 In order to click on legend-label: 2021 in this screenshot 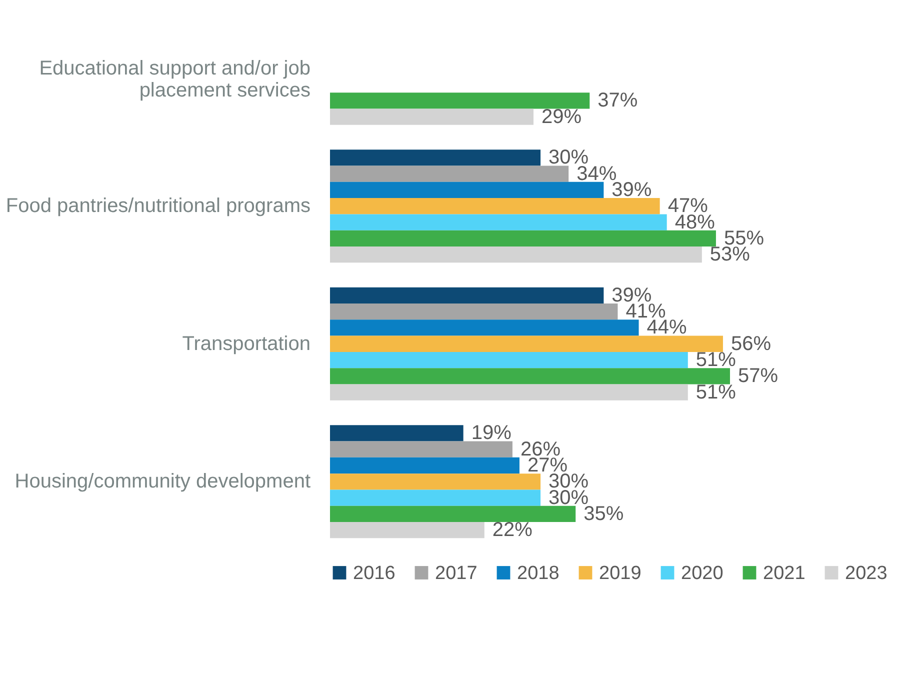, I will do `click(784, 573)`.